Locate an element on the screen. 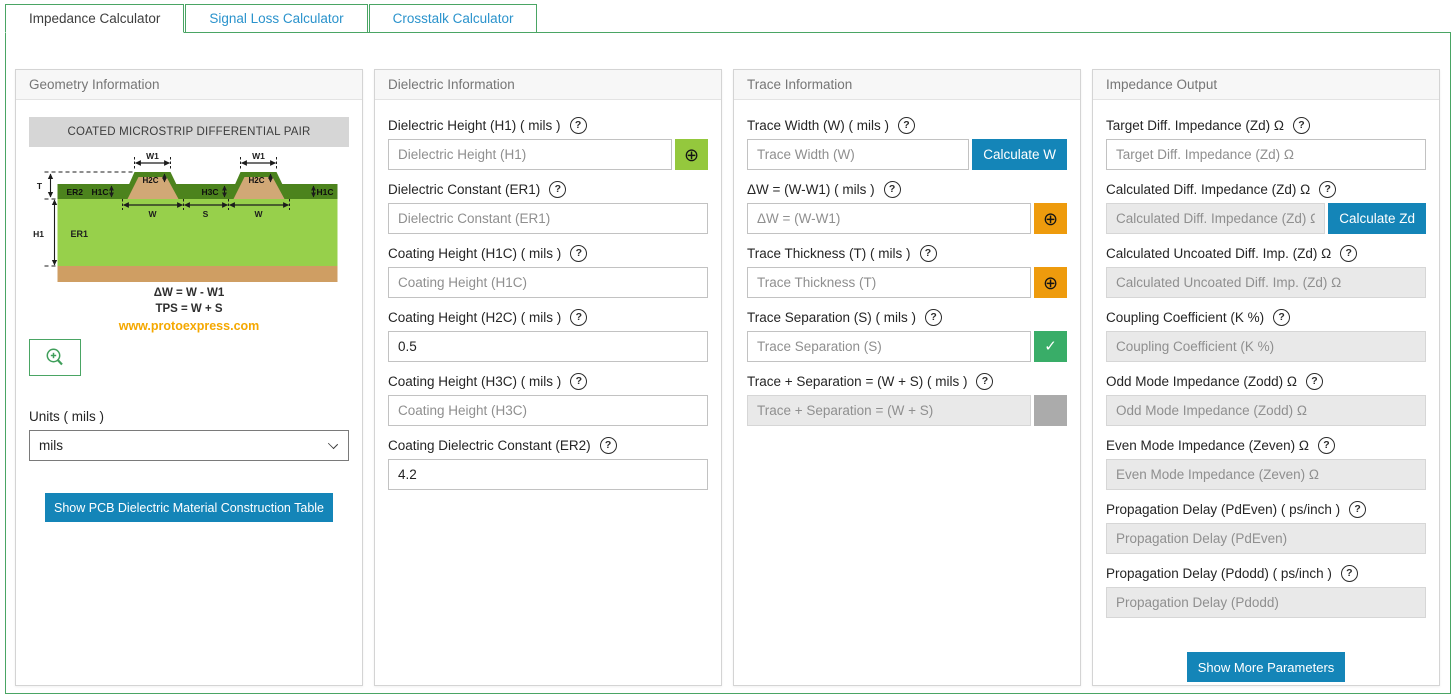  delta-w-input is located at coordinates (889, 218).